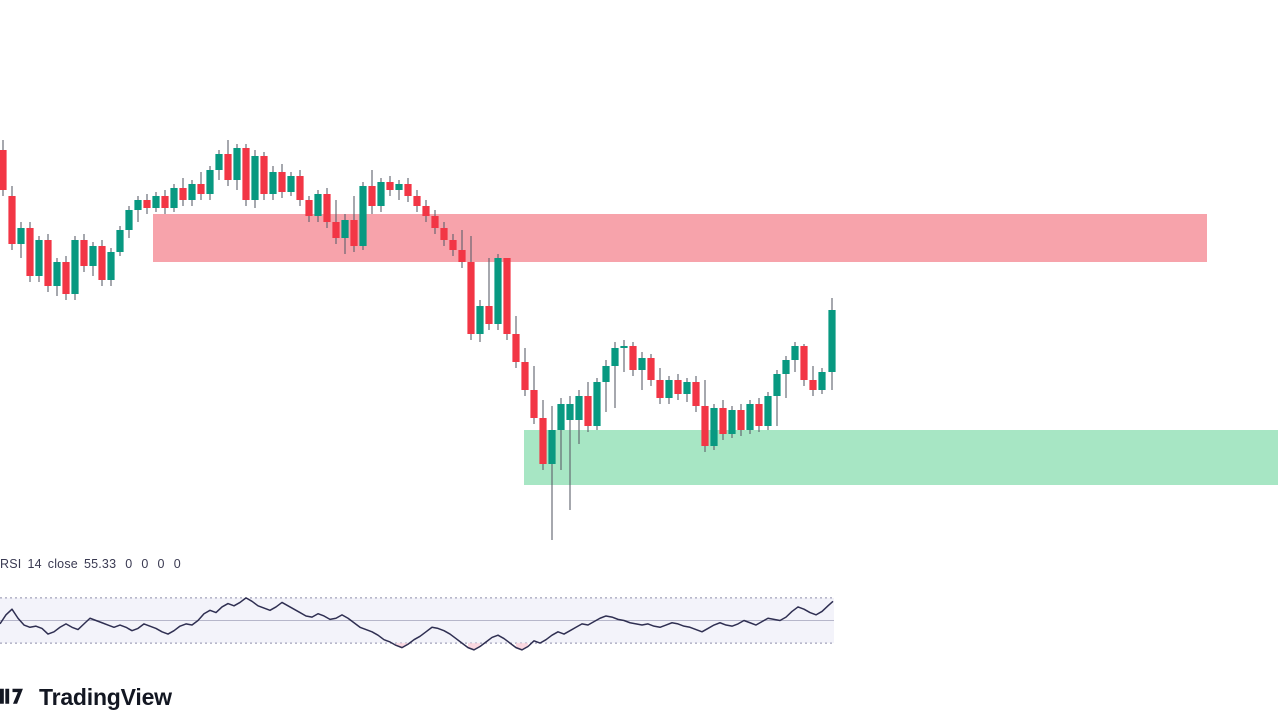 This screenshot has height=717, width=1278. Describe the element at coordinates (129, 564) in the screenshot. I see `rsi-legend-extra-0: 0` at that location.